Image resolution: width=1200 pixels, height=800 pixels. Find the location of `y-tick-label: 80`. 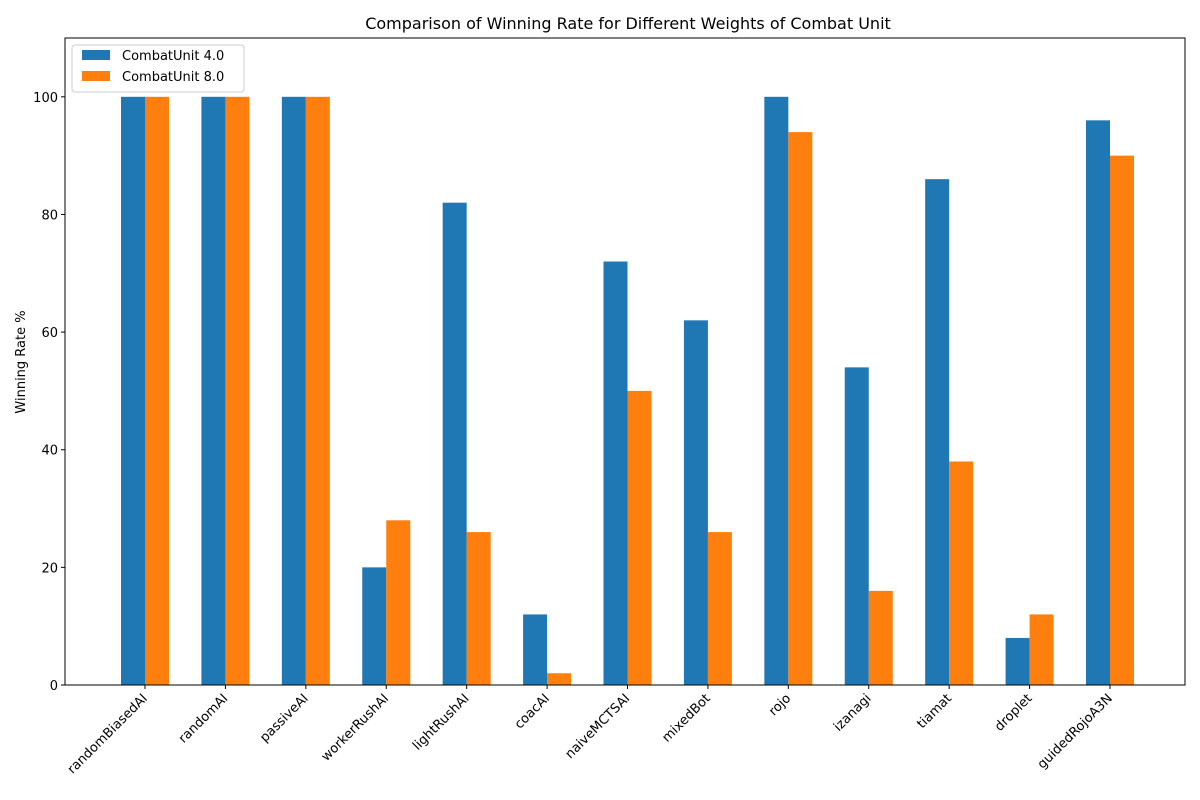

y-tick-label: 80 is located at coordinates (49, 215).